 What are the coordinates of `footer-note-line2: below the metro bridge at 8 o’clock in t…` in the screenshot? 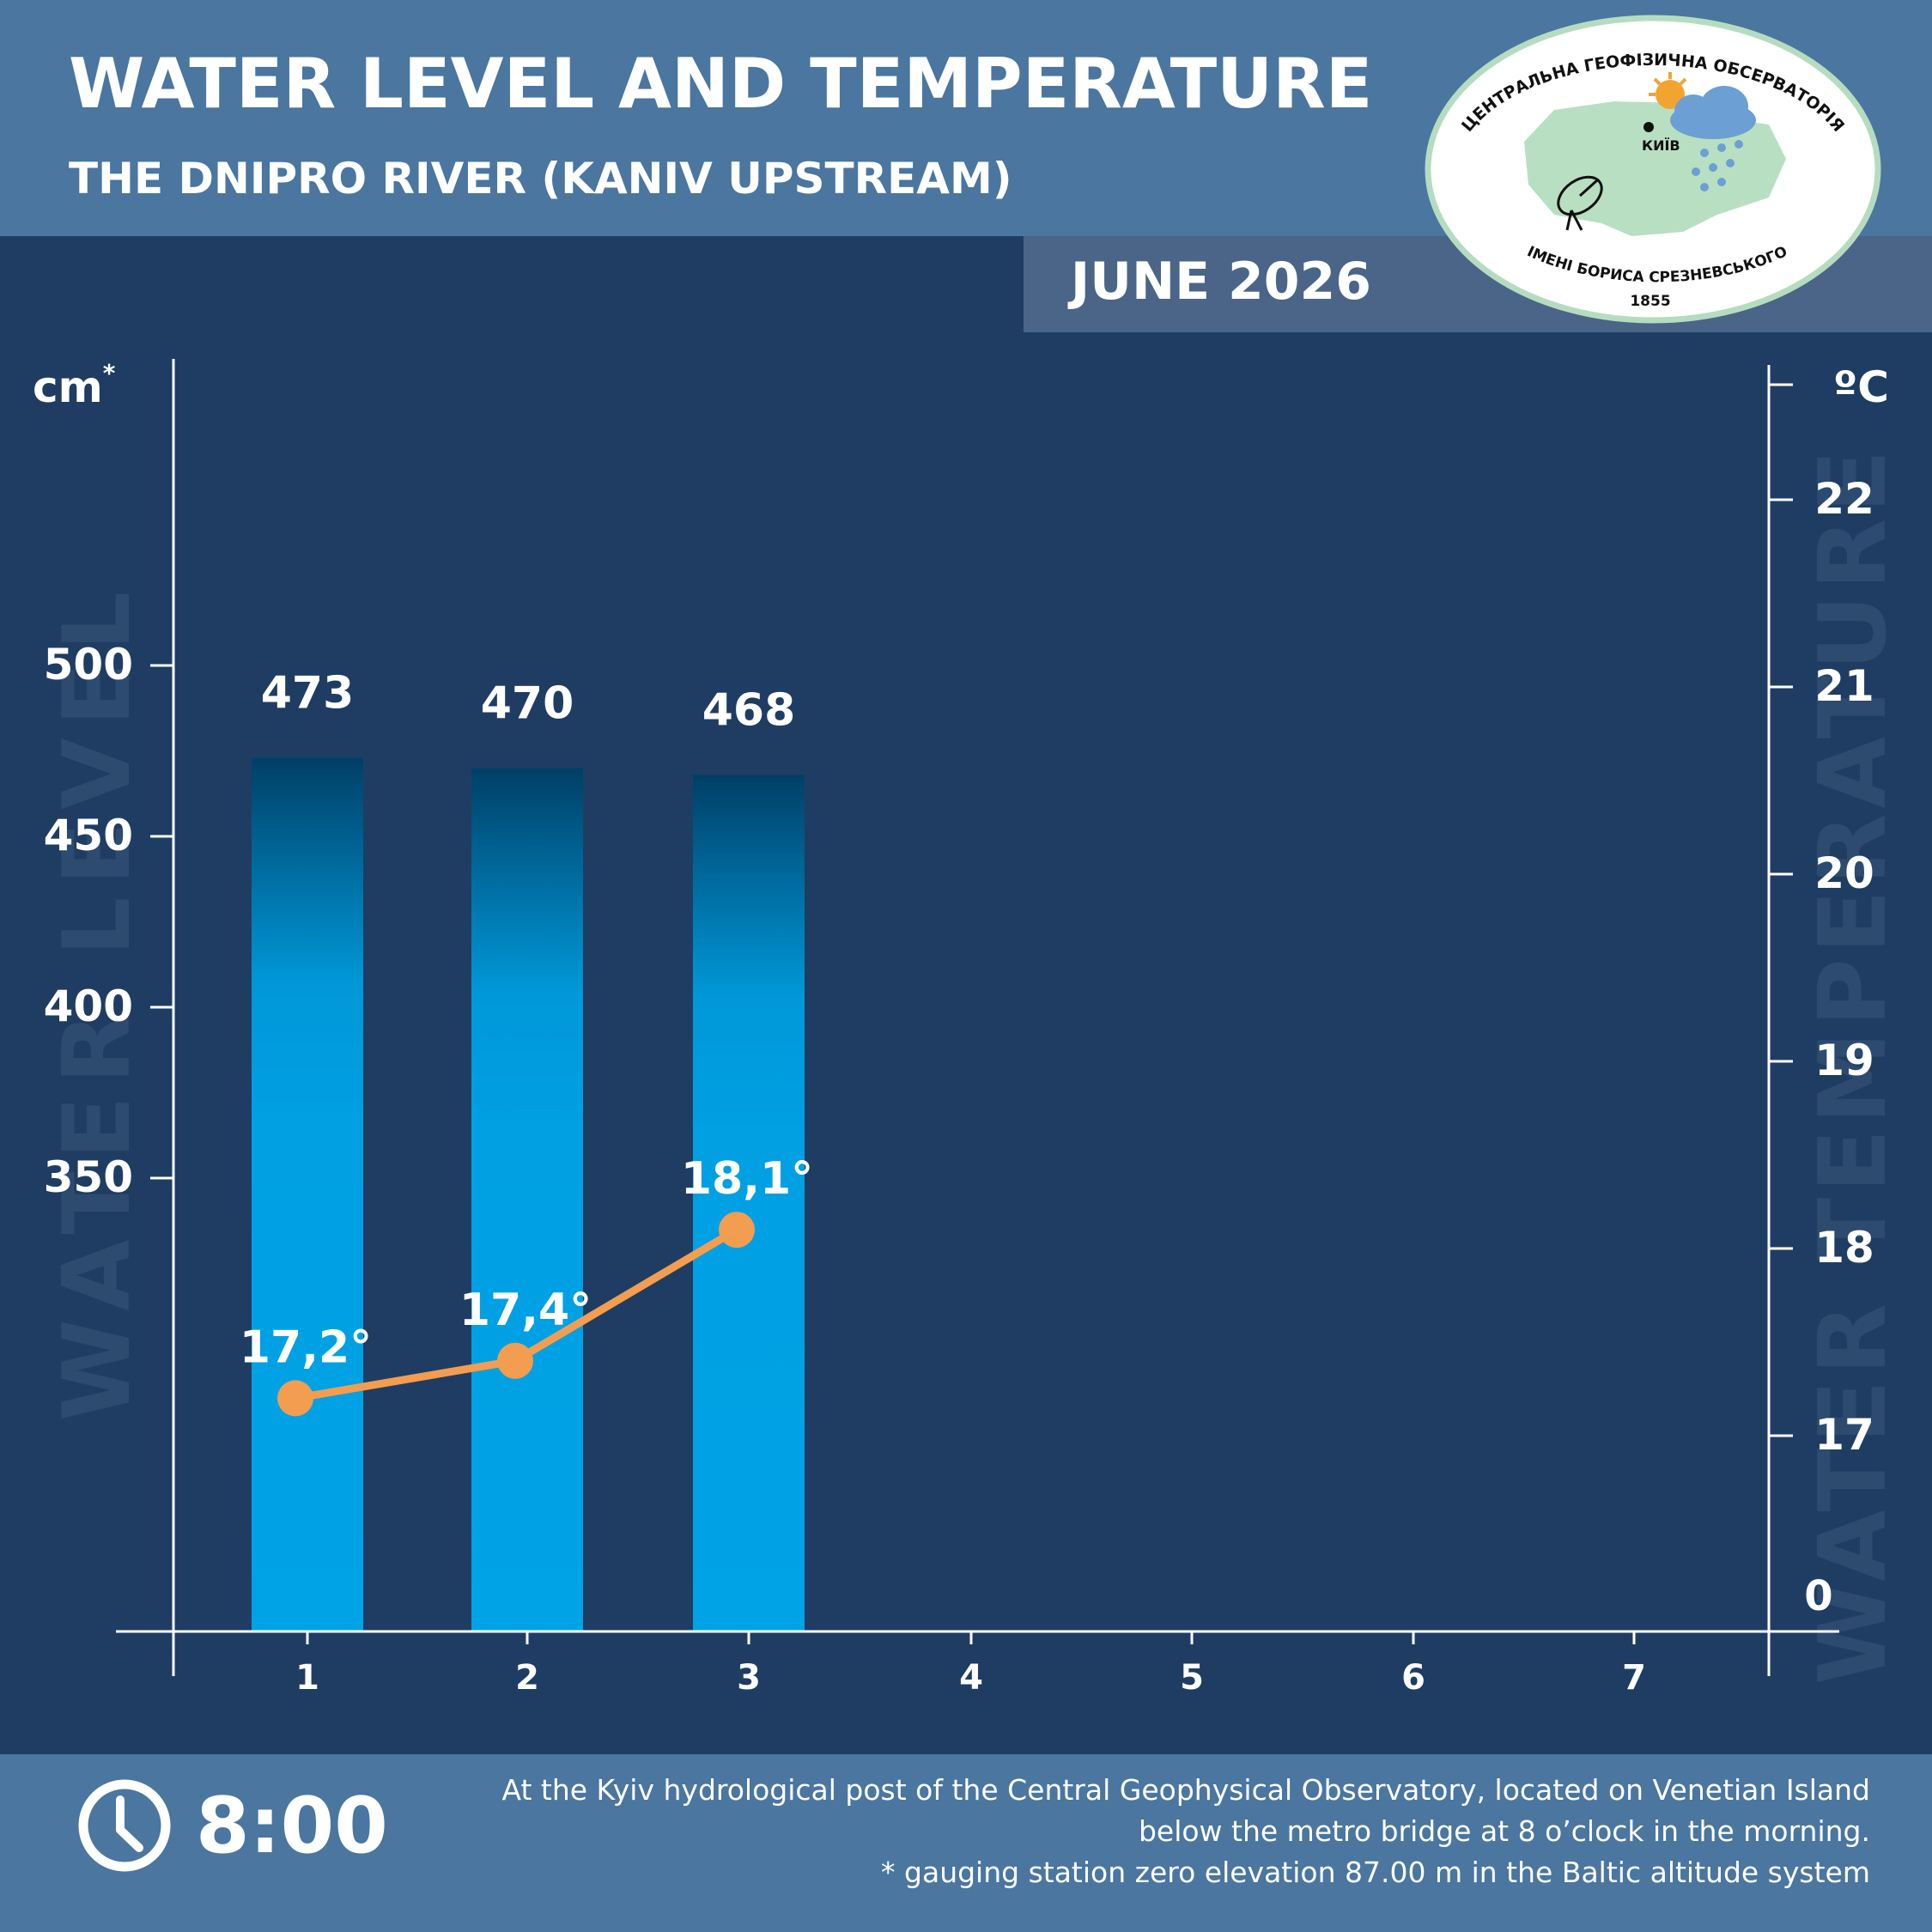 It's located at (1504, 1831).